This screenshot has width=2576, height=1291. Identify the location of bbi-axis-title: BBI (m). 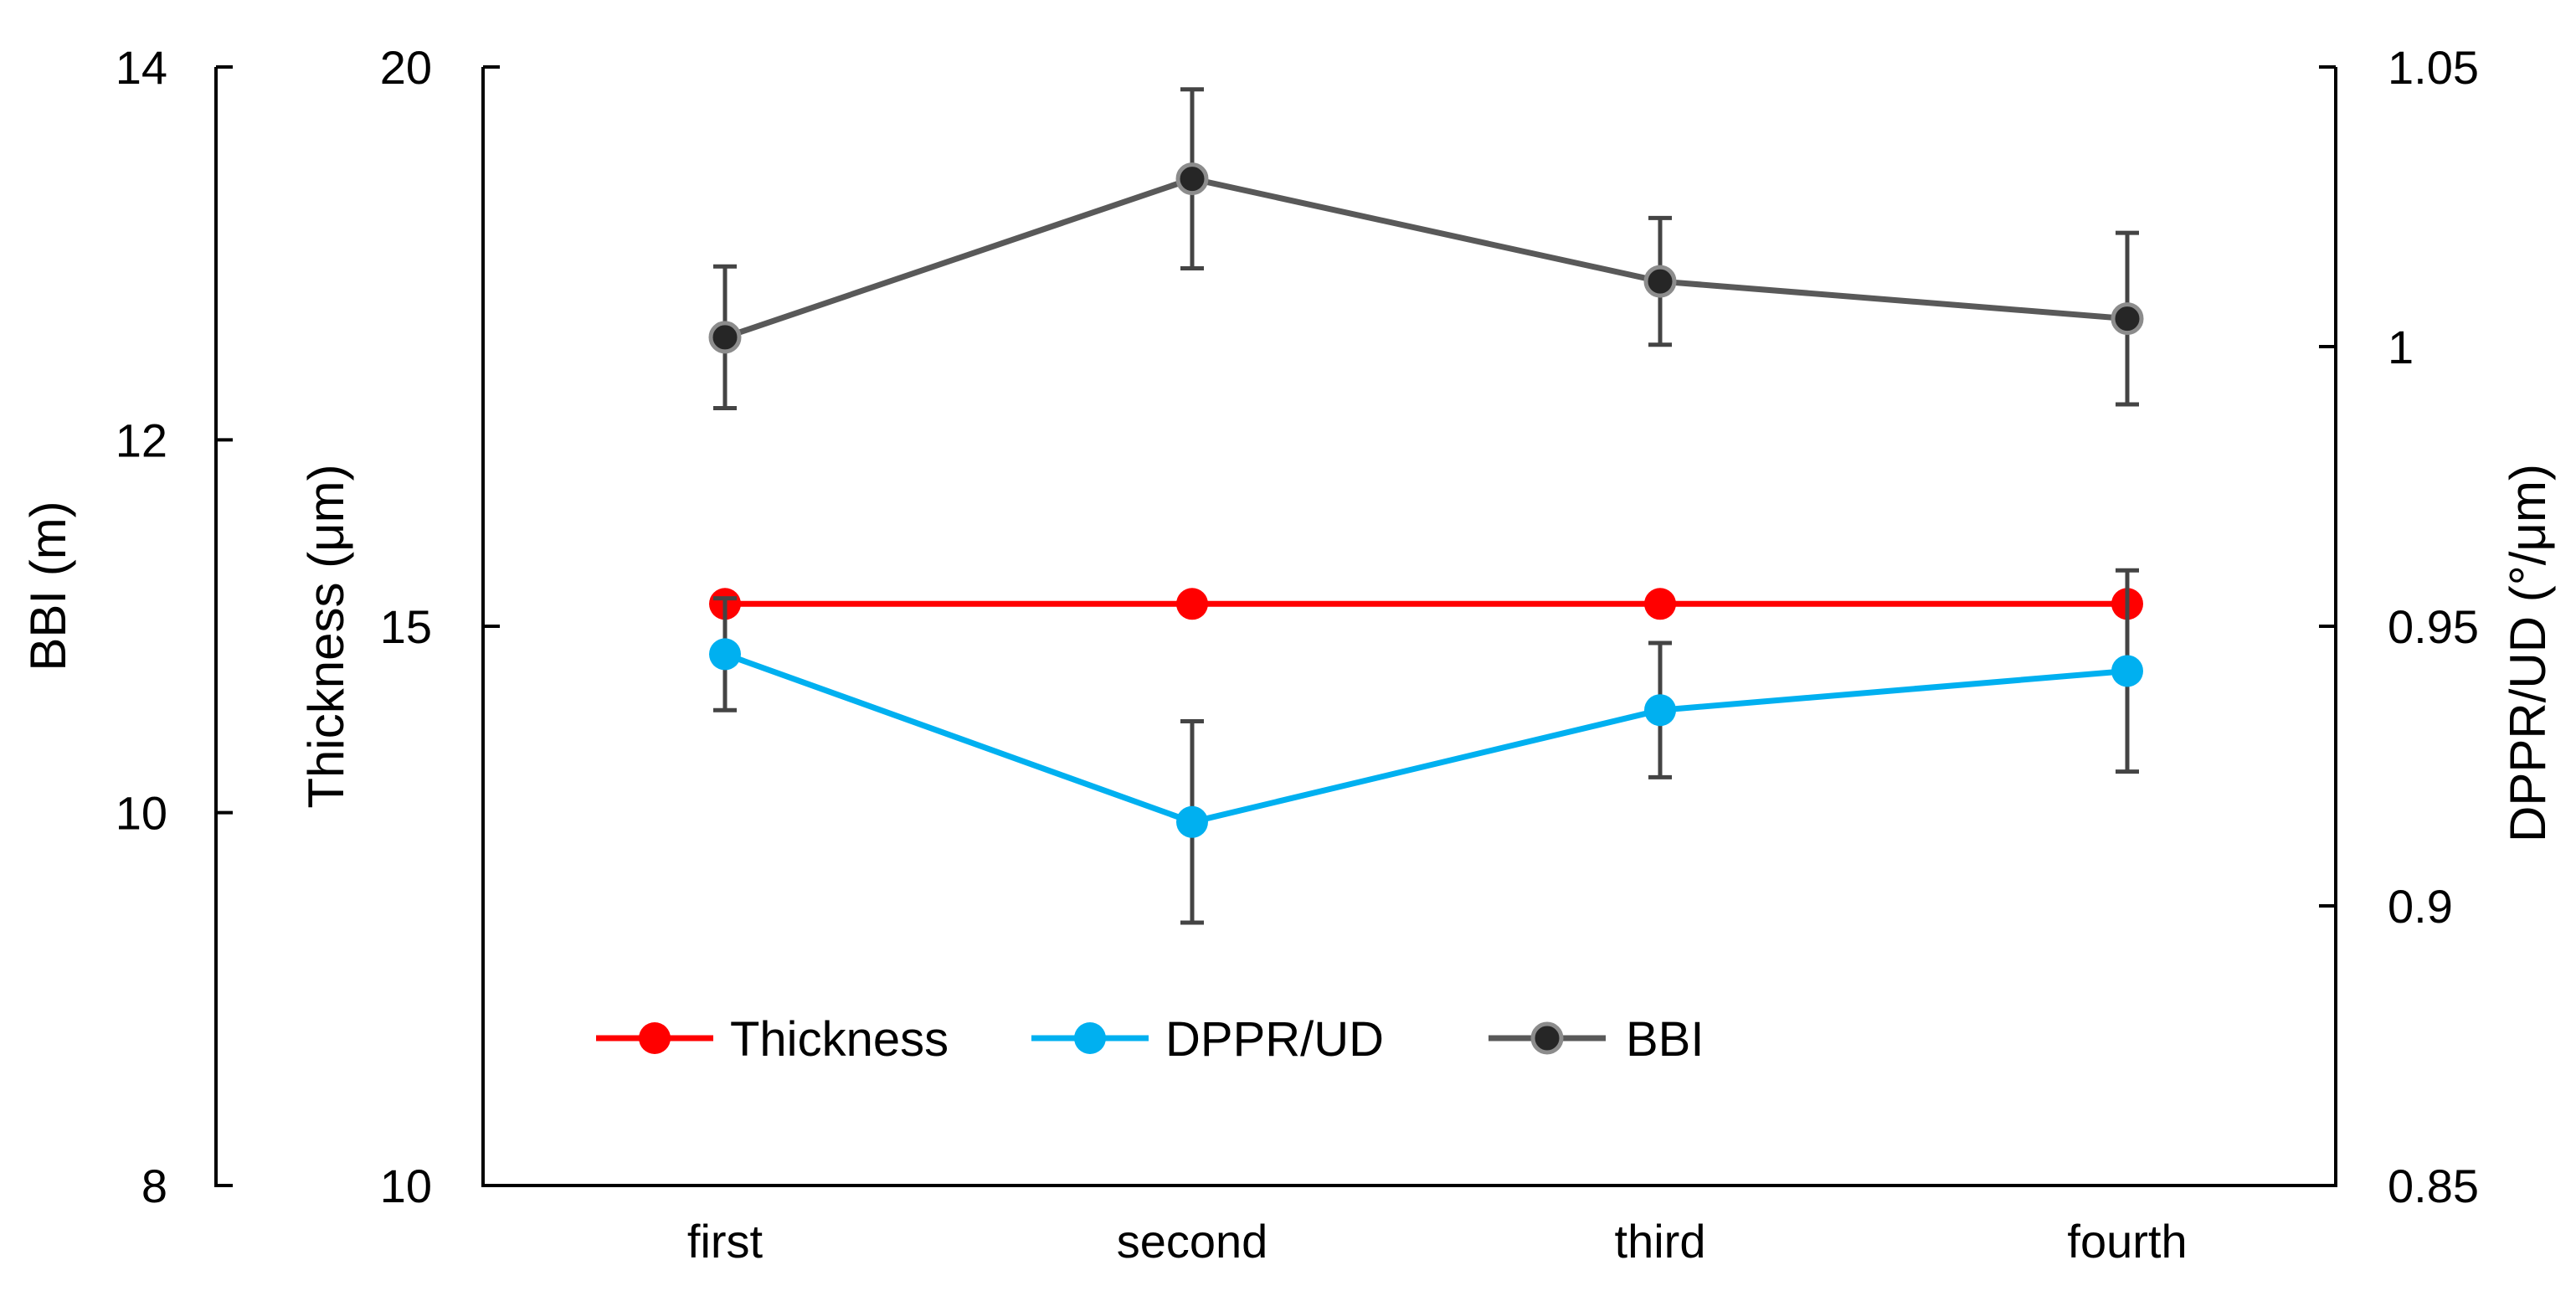
(48, 586).